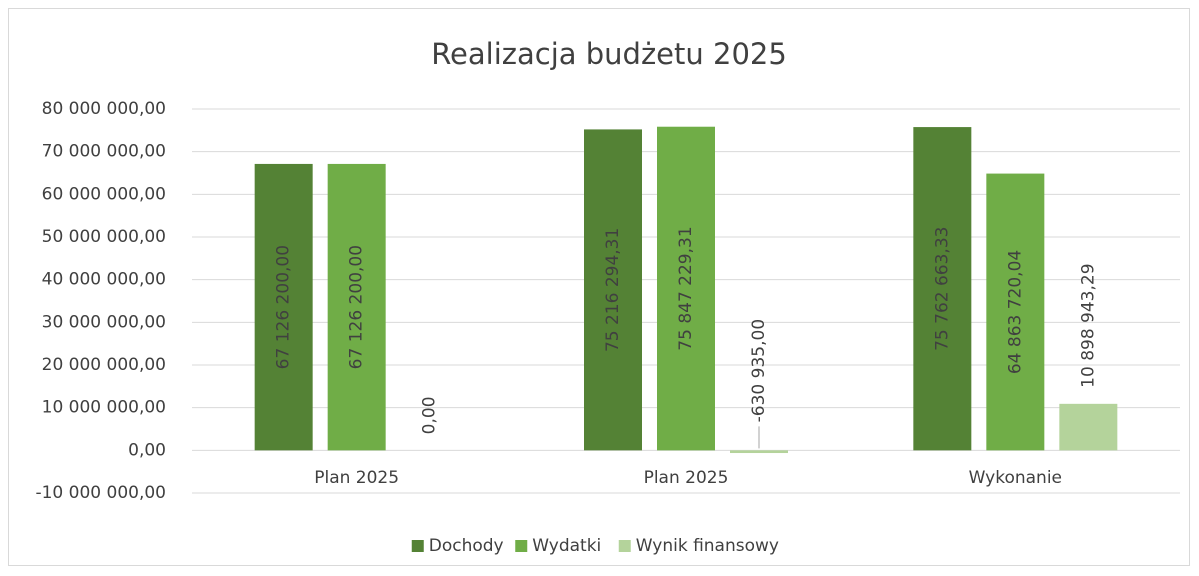 The image size is (1199, 576). Describe the element at coordinates (707, 546) in the screenshot. I see `legend-label: Wynik finansowy` at that location.